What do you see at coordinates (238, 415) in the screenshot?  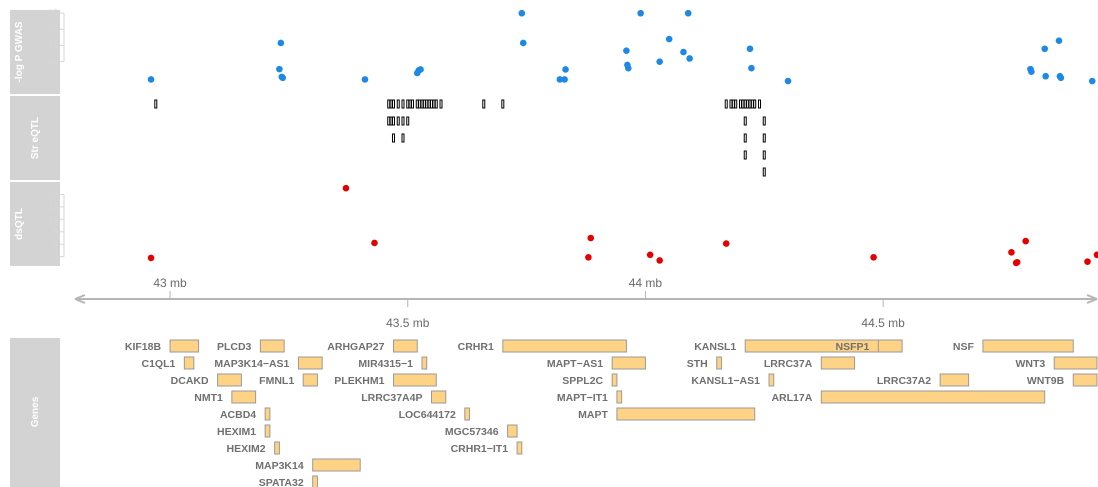 I see `gene-label: ACBD4` at bounding box center [238, 415].